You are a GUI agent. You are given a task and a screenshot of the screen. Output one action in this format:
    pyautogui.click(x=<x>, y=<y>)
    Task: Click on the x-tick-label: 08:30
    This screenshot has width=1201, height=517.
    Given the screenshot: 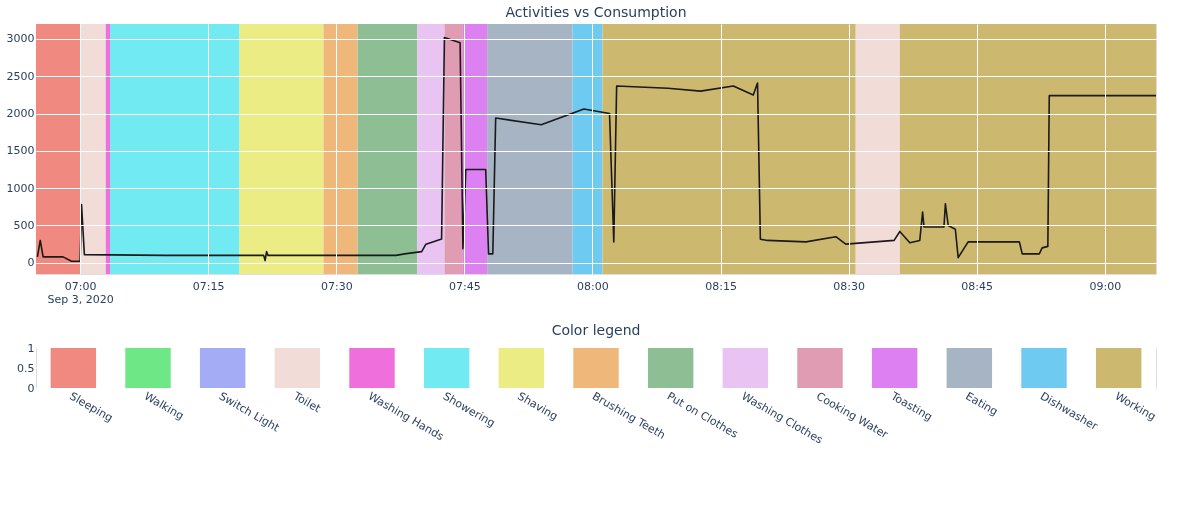 What is the action you would take?
    pyautogui.click(x=849, y=286)
    